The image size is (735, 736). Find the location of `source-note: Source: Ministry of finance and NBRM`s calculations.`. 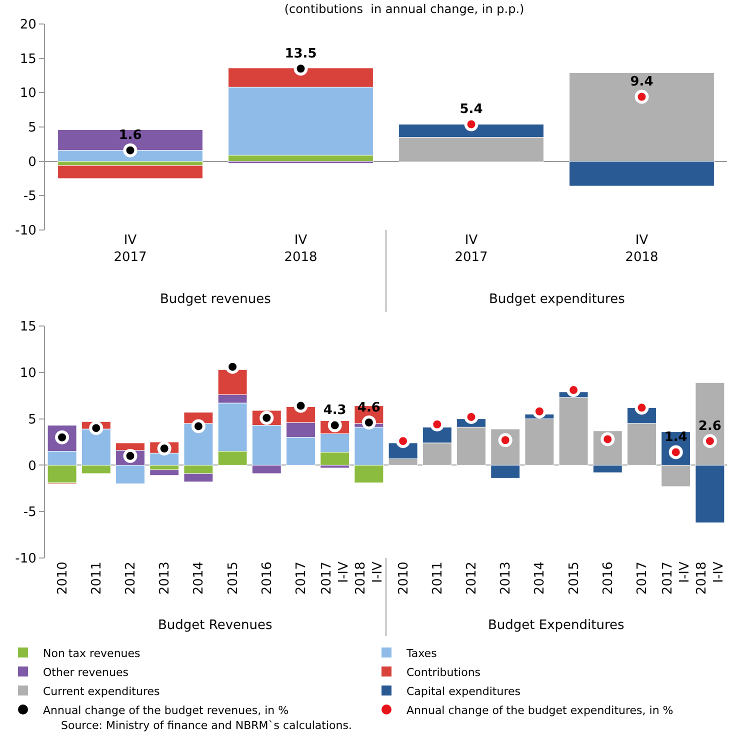

source-note: Source: Ministry of finance and NBRM`s calculations. is located at coordinates (206, 725).